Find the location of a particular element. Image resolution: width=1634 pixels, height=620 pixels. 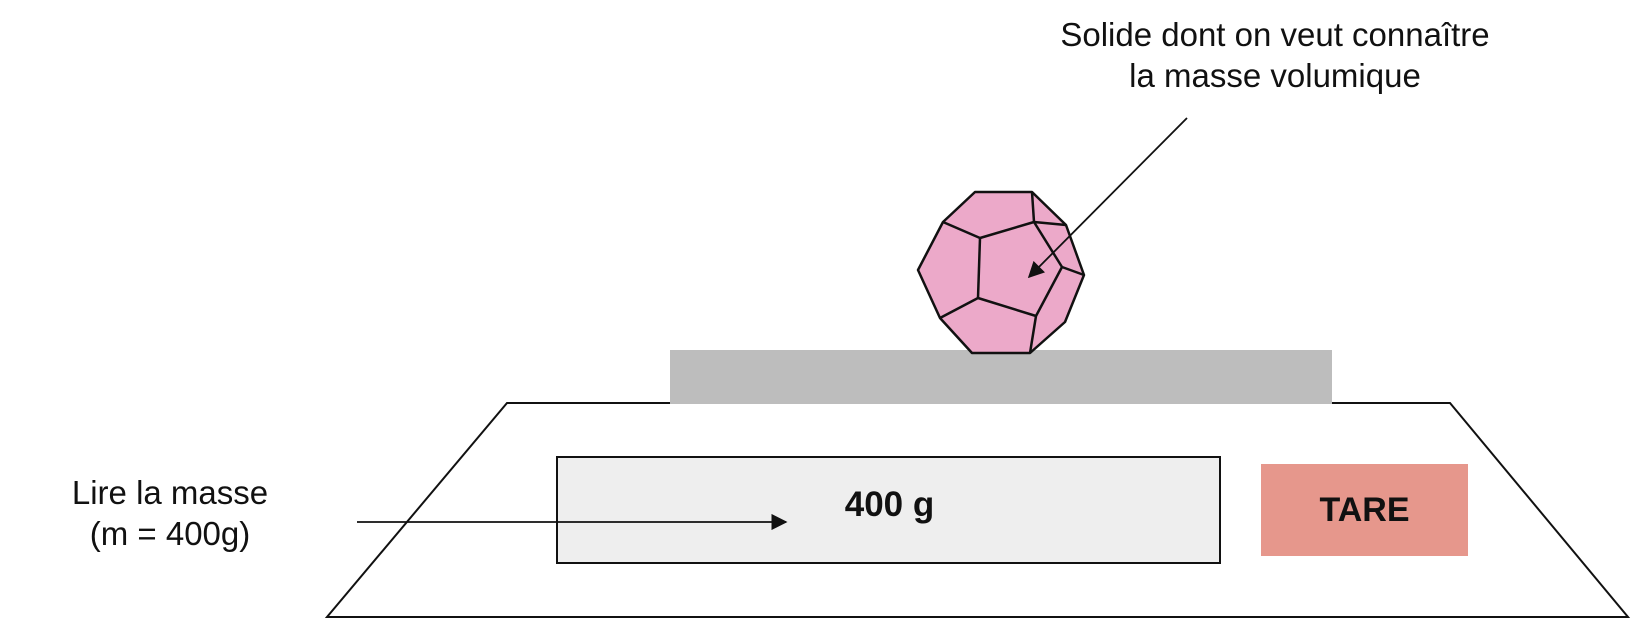

dodecahedron-solid is located at coordinates (1001, 272).